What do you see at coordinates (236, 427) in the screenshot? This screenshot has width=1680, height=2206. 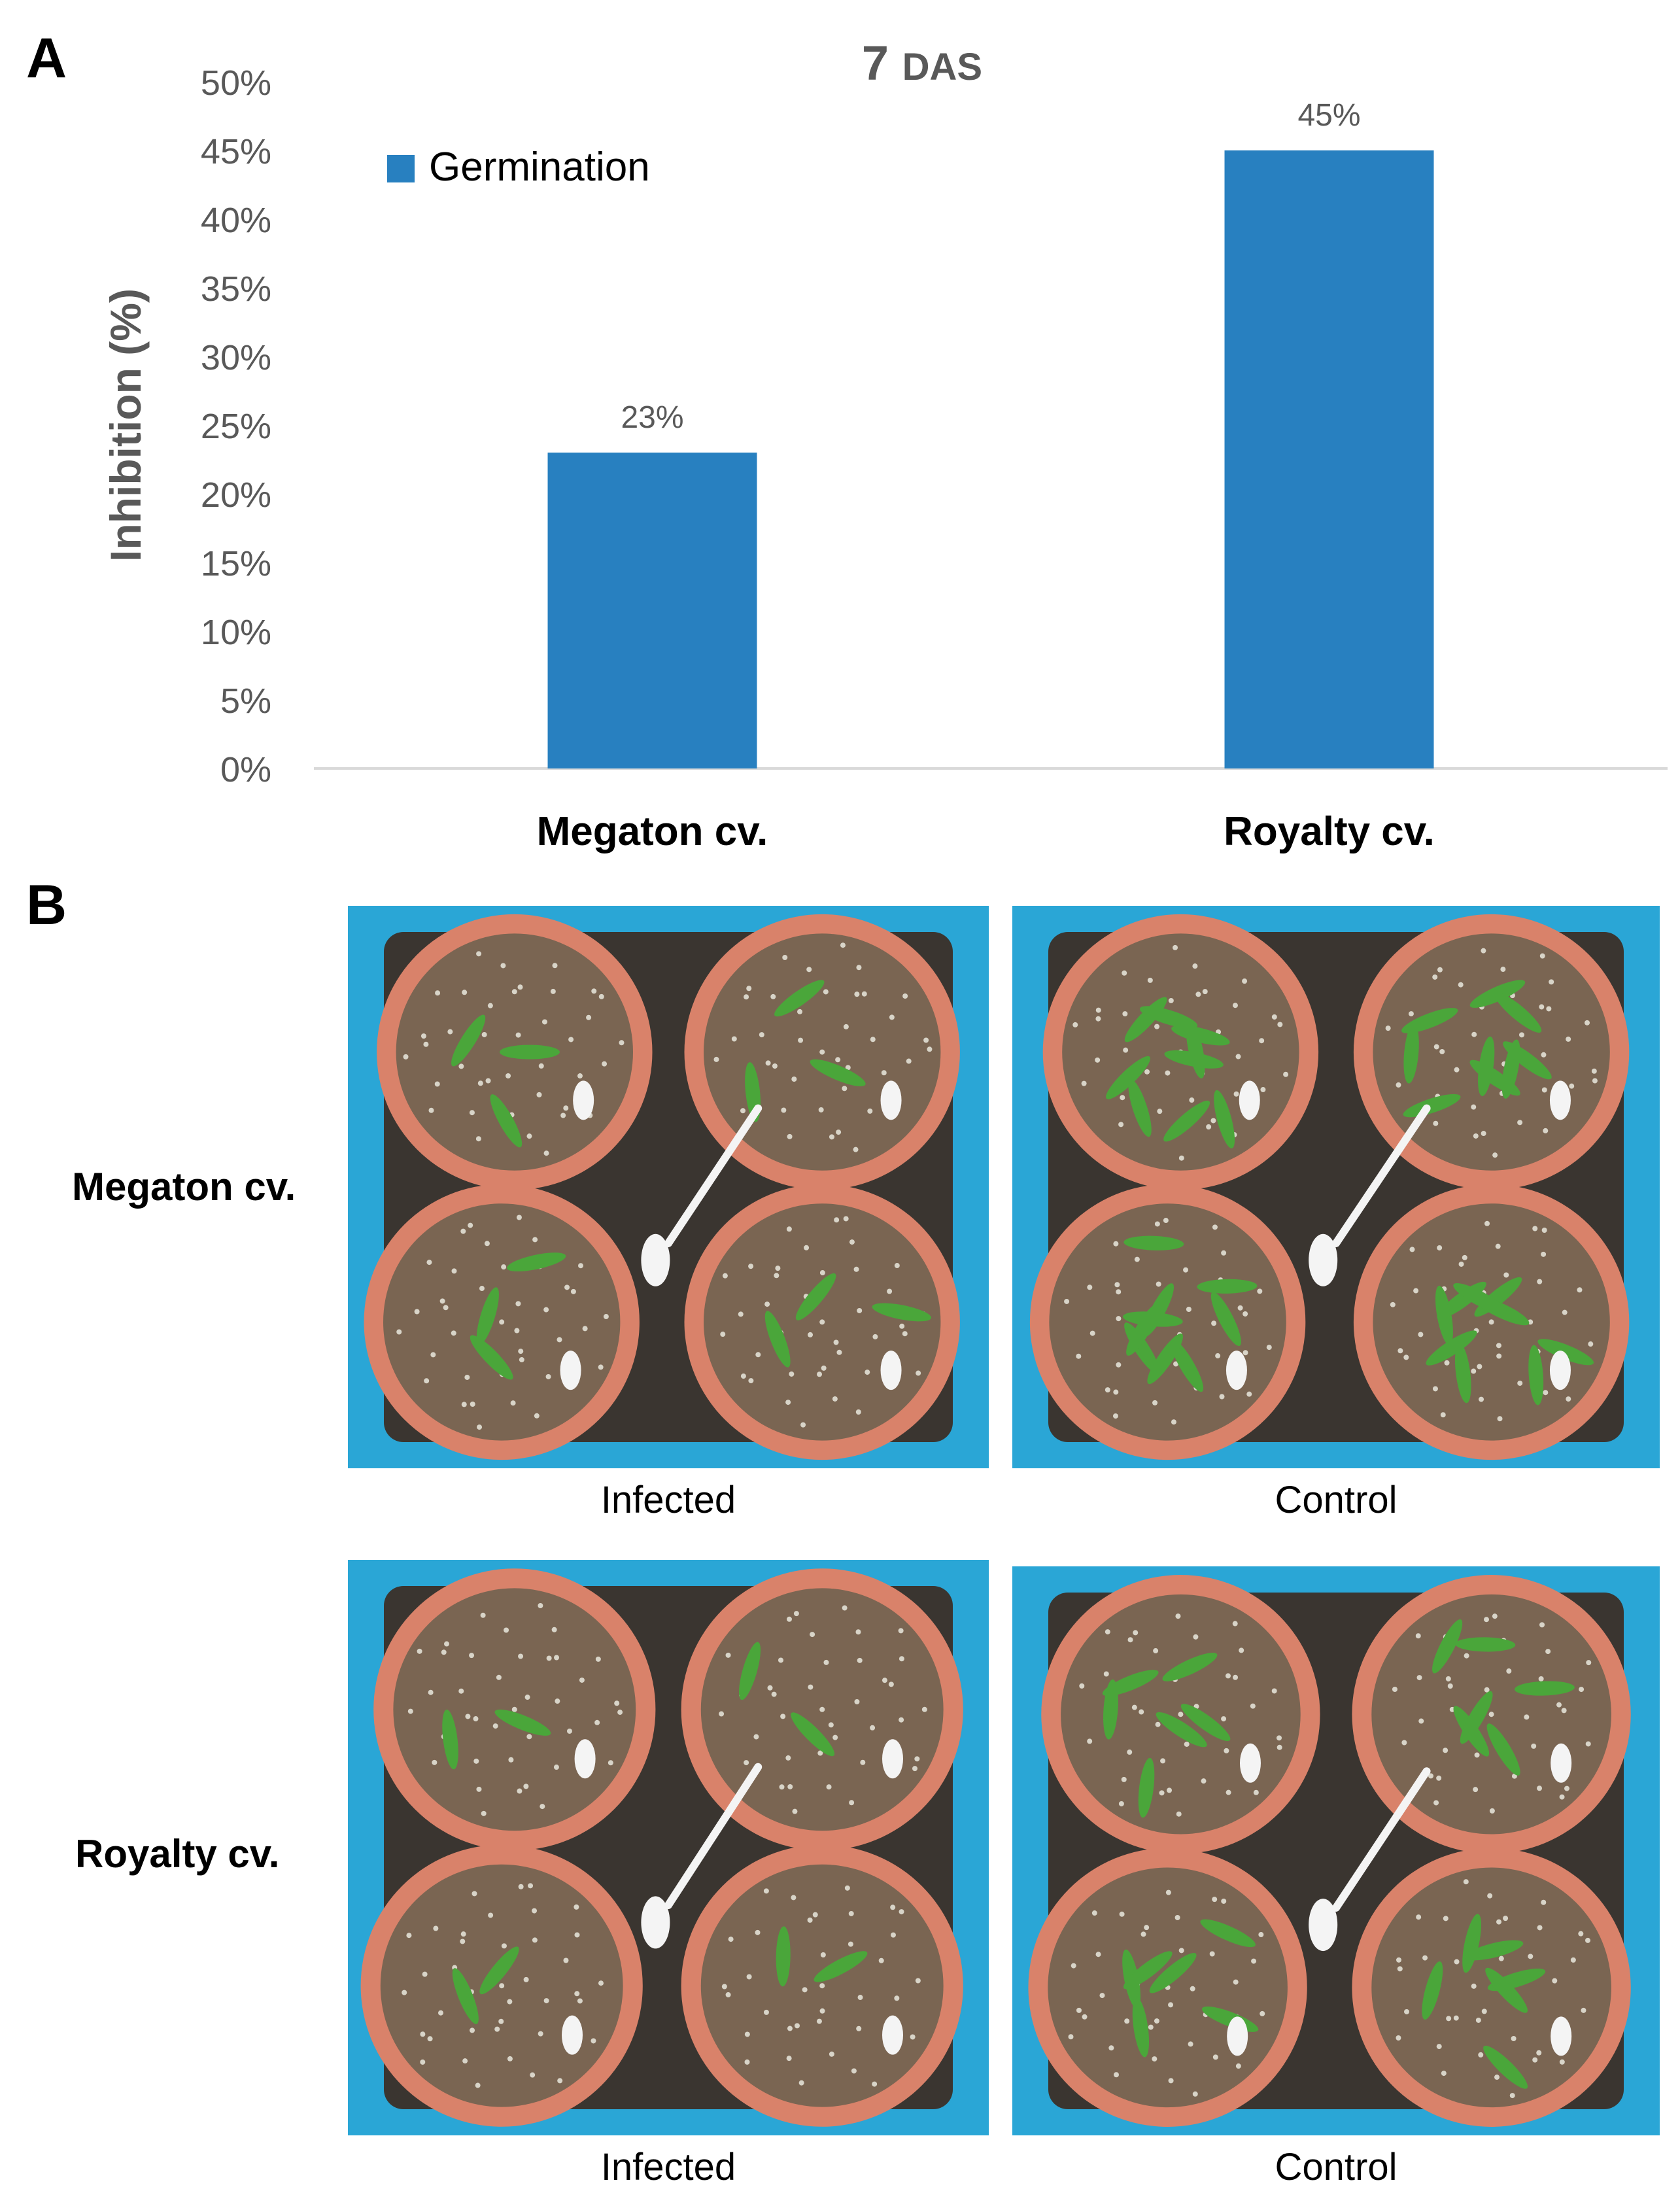 I see `y-tick-label: 25%` at bounding box center [236, 427].